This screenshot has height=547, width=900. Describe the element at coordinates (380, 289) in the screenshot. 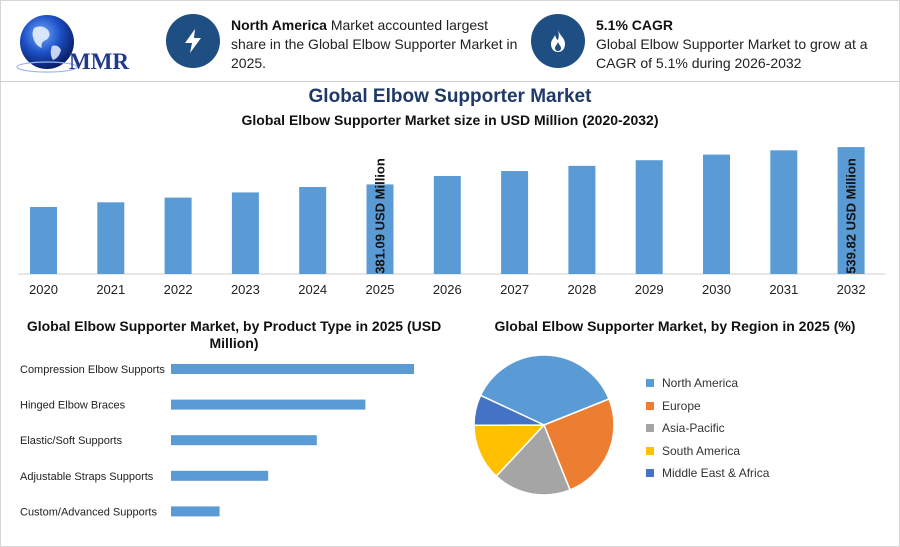

I see `x-tick-label: 2025` at that location.